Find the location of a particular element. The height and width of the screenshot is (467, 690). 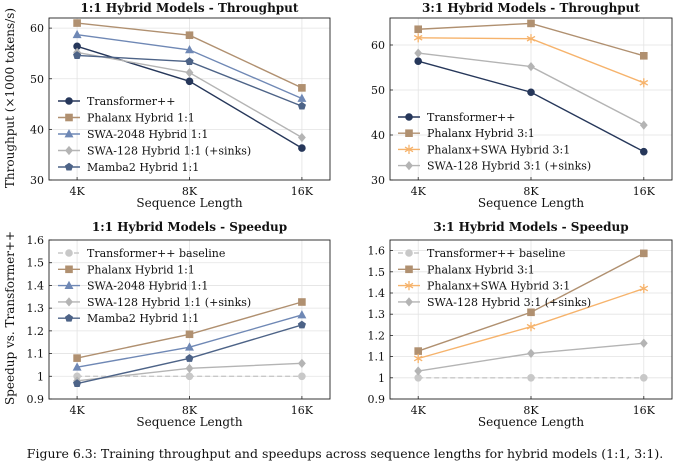

series-swa-128-hybrid-3-1-sinks is located at coordinates (531, 89).